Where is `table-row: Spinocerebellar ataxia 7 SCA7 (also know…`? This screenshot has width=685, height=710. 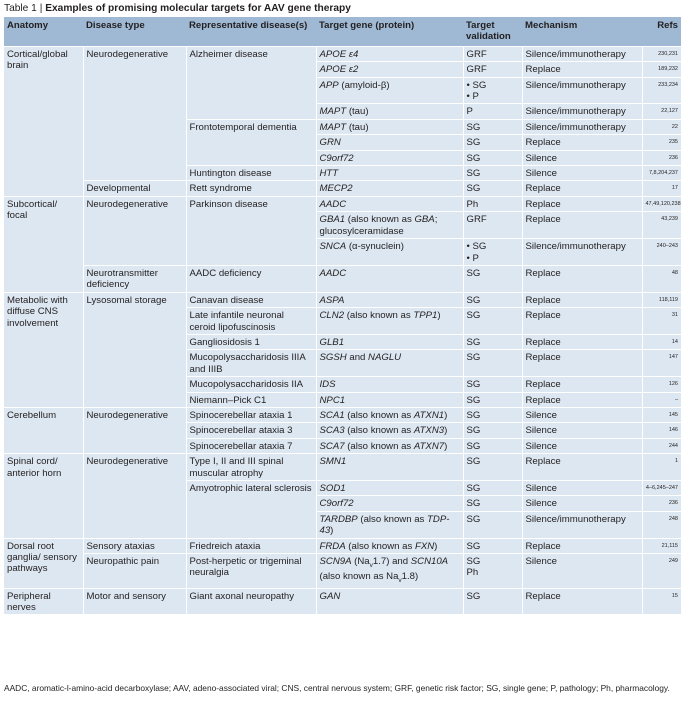 table-row: Spinocerebellar ataxia 7 SCA7 (also know… is located at coordinates (342, 445).